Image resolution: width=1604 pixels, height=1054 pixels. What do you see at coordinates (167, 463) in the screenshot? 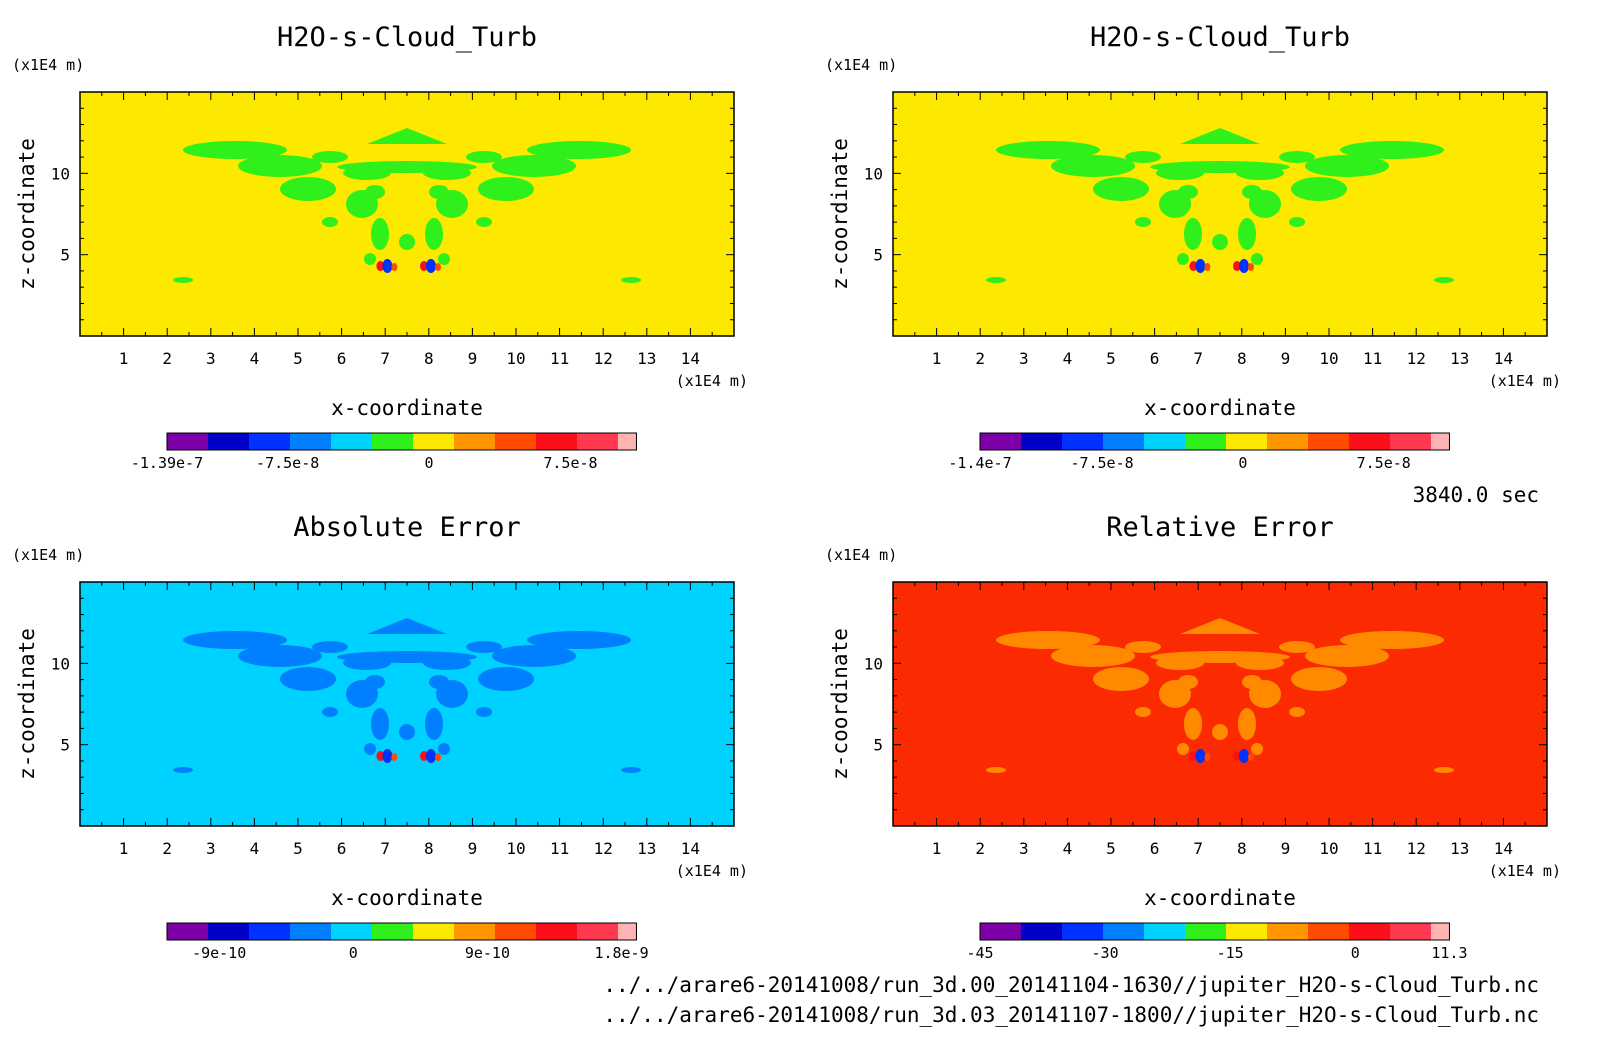
I see `colorbar-tick-label: -1.39e-7` at bounding box center [167, 463].